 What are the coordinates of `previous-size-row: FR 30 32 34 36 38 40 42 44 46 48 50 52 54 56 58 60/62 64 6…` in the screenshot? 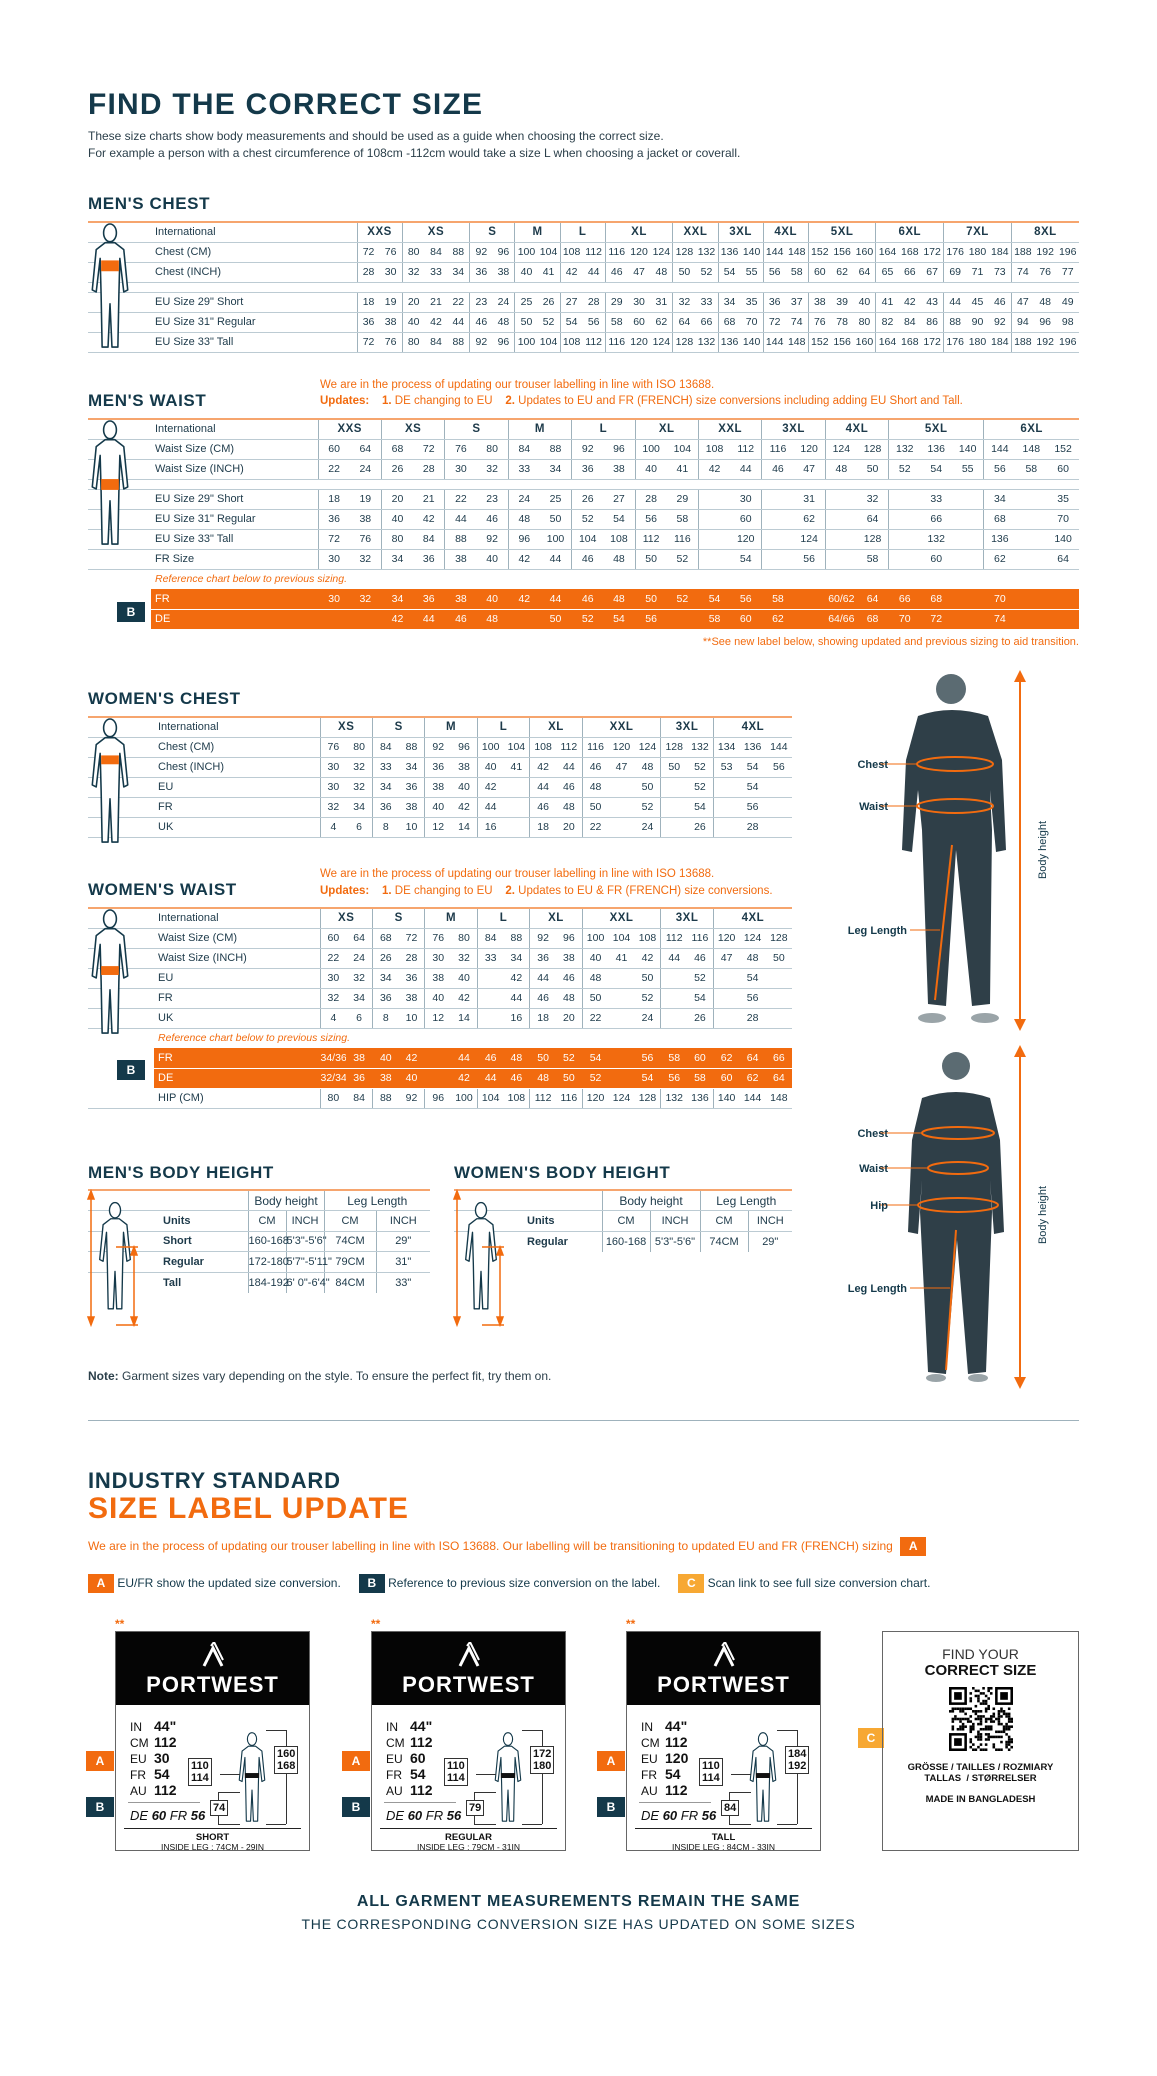 It's located at (583, 599).